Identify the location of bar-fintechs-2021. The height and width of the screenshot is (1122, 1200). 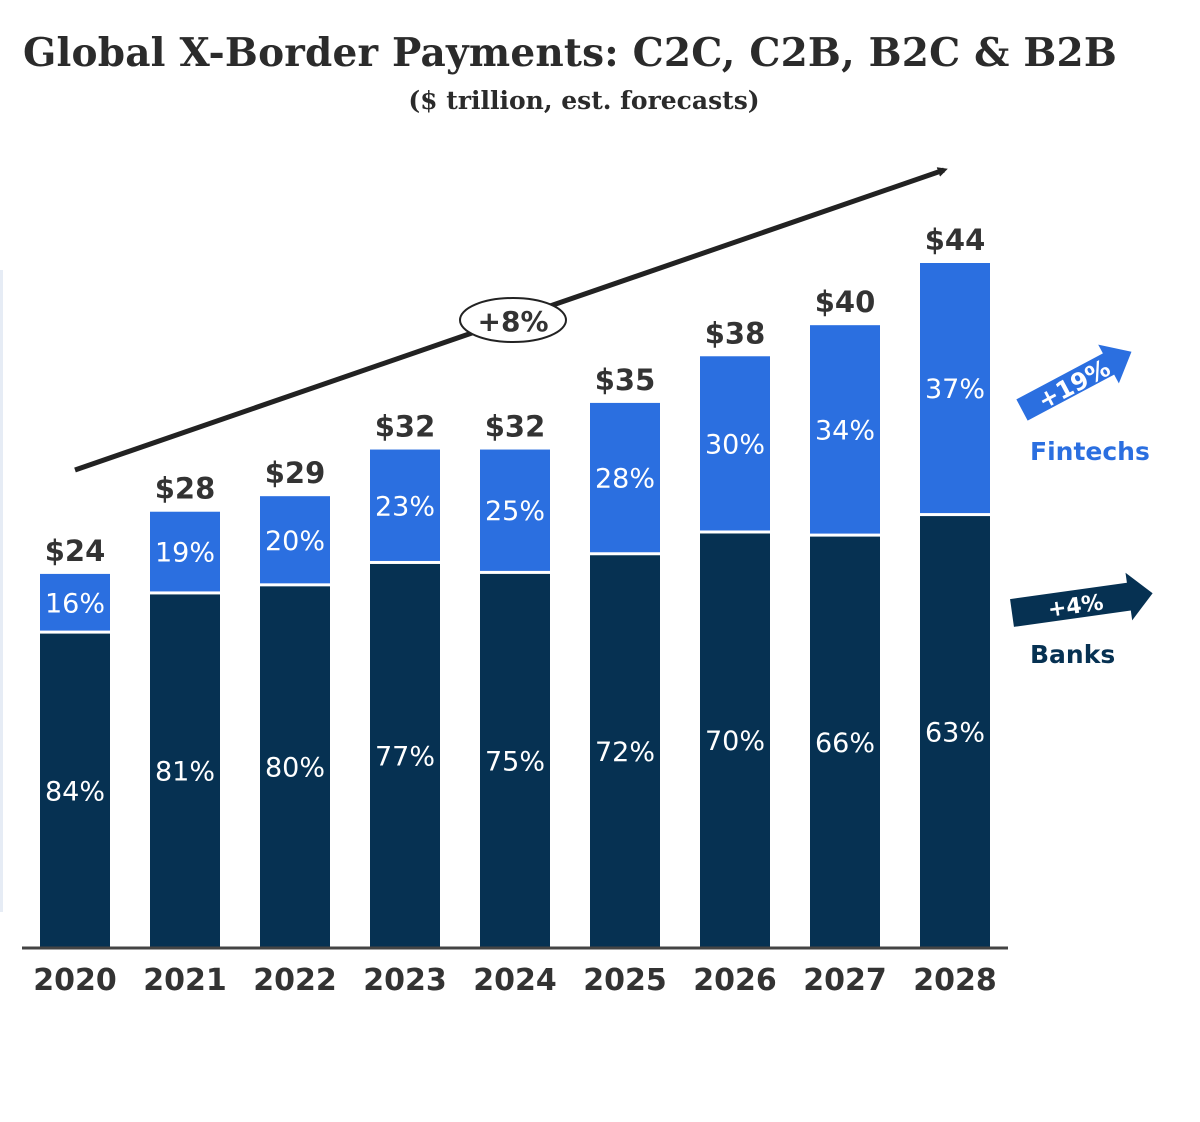
(185, 551).